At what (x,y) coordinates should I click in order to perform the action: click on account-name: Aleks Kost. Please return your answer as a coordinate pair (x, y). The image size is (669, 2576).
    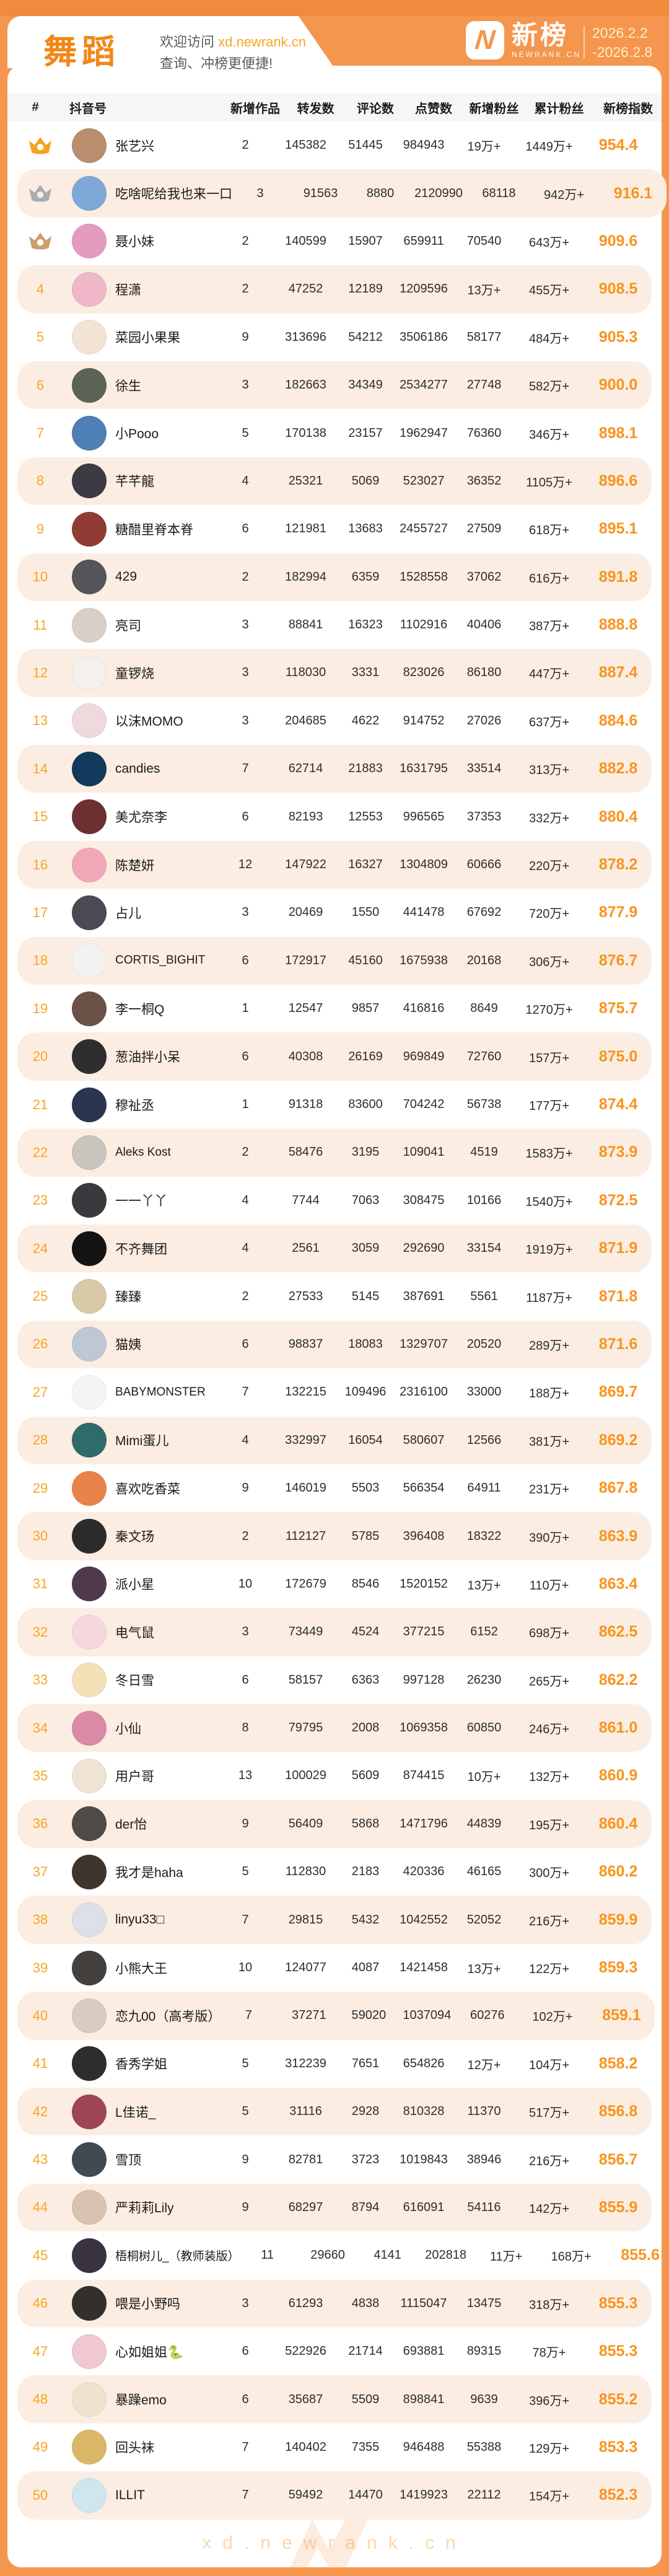
    Looking at the image, I should click on (143, 1152).